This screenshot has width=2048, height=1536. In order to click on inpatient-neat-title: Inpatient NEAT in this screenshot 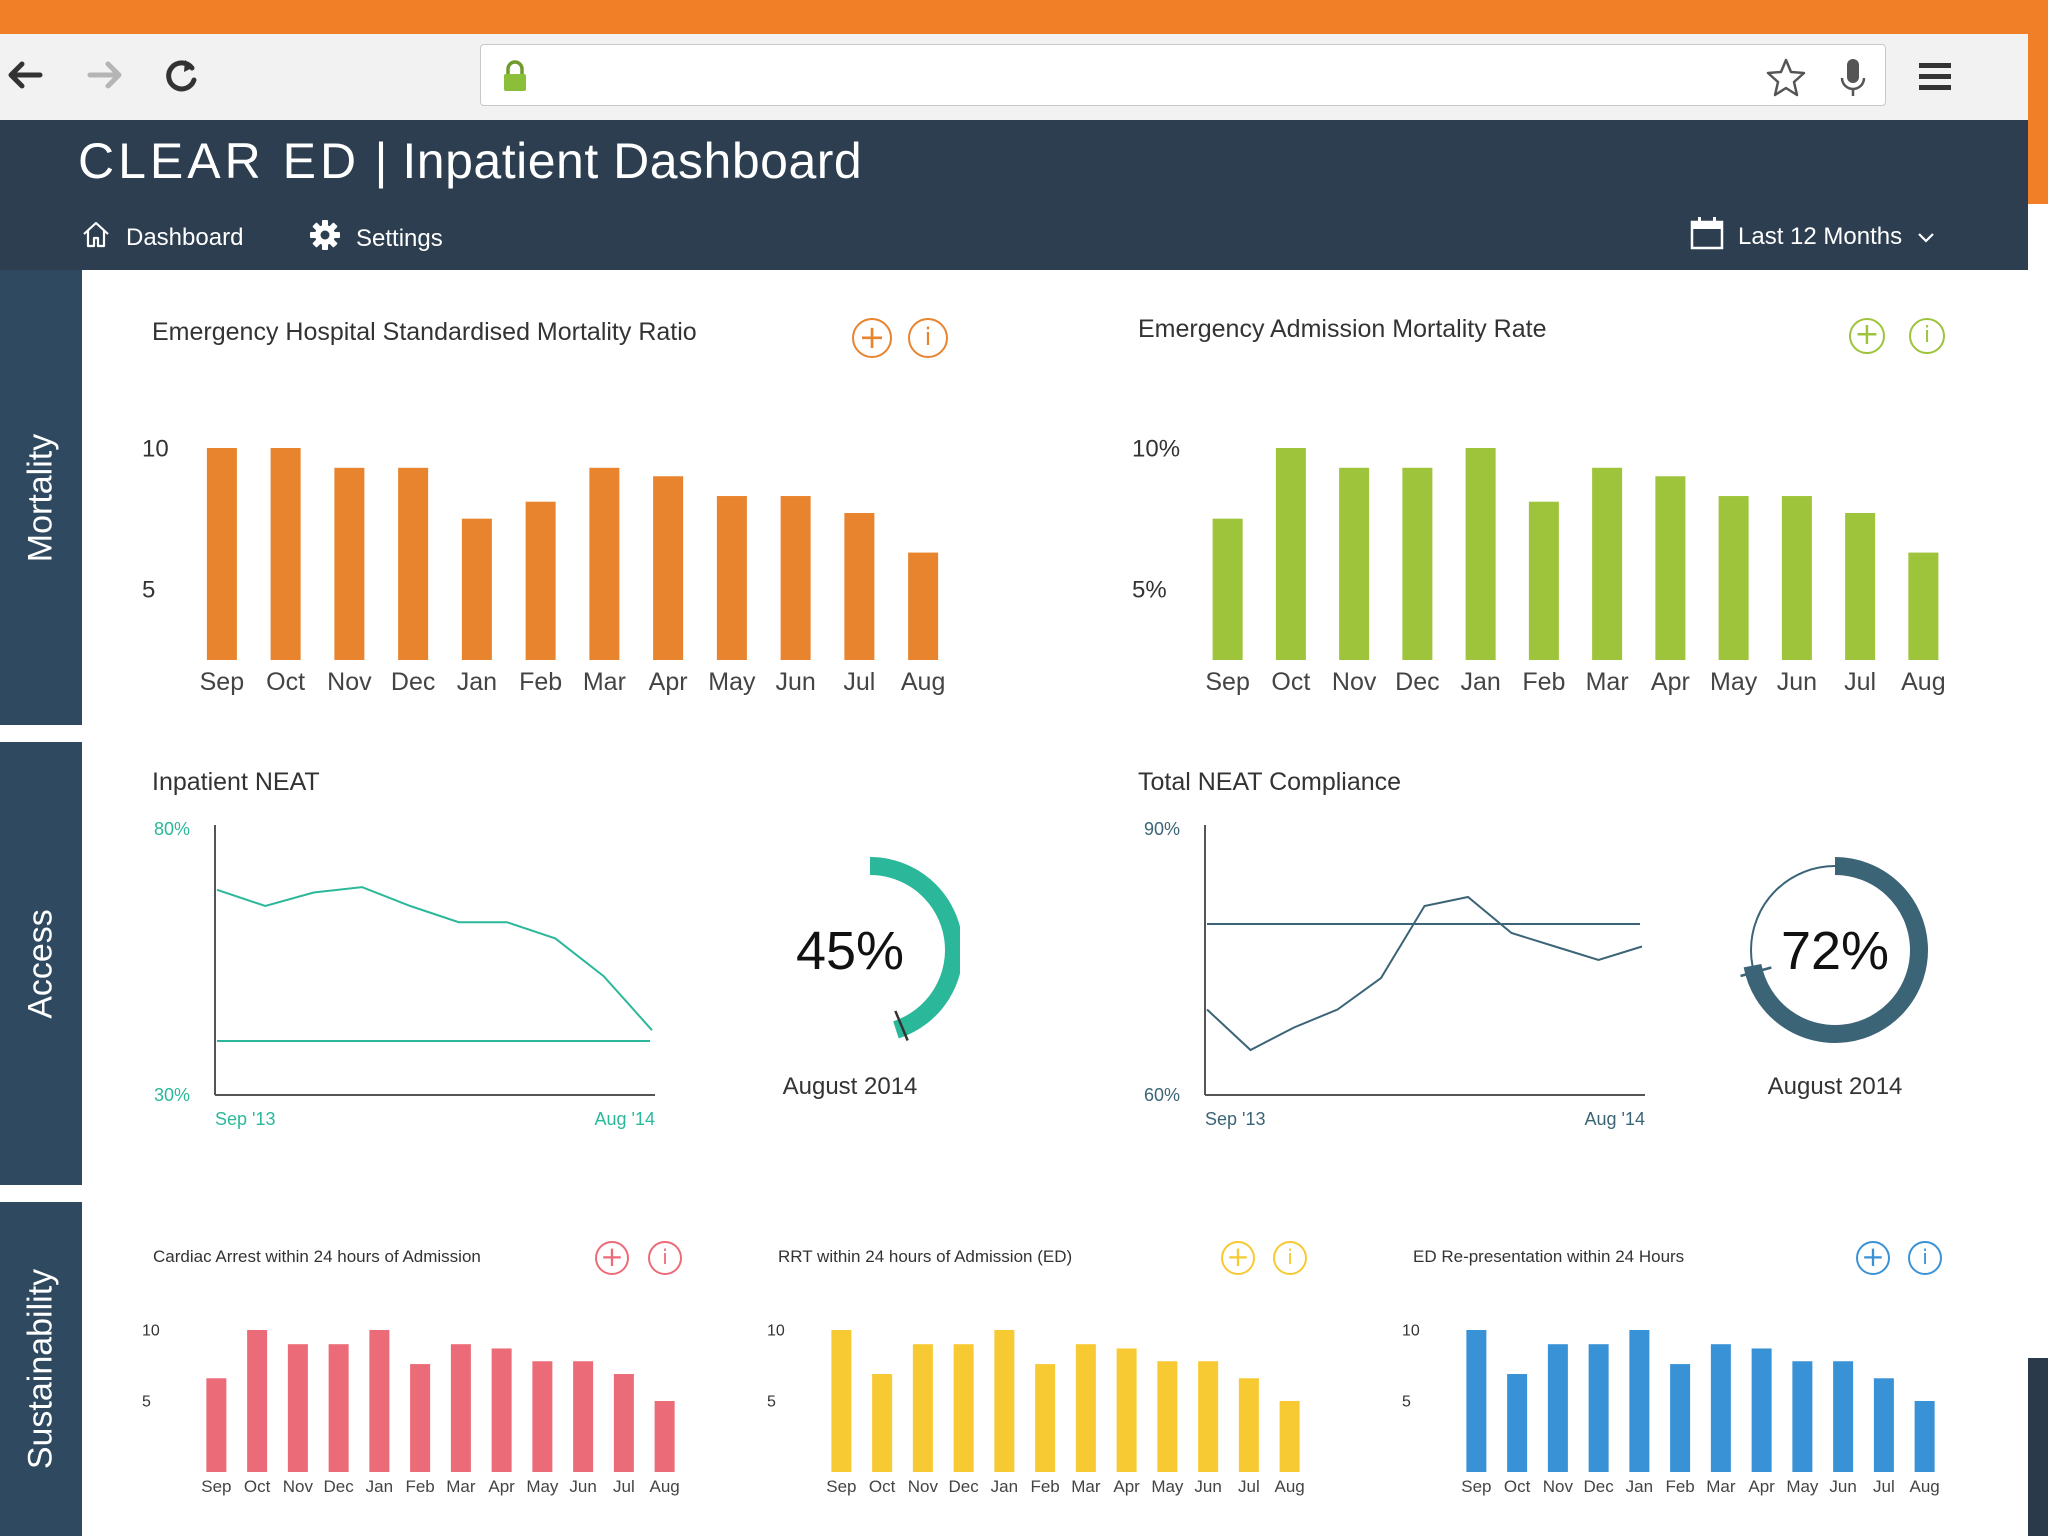, I will do `click(236, 782)`.